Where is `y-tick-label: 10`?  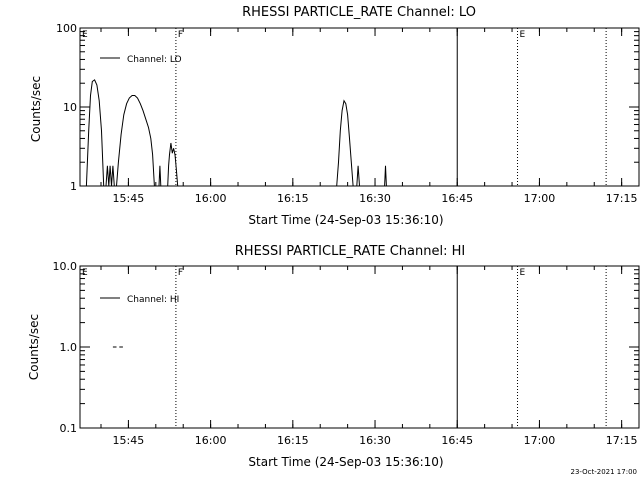 y-tick-label: 10 is located at coordinates (70, 107).